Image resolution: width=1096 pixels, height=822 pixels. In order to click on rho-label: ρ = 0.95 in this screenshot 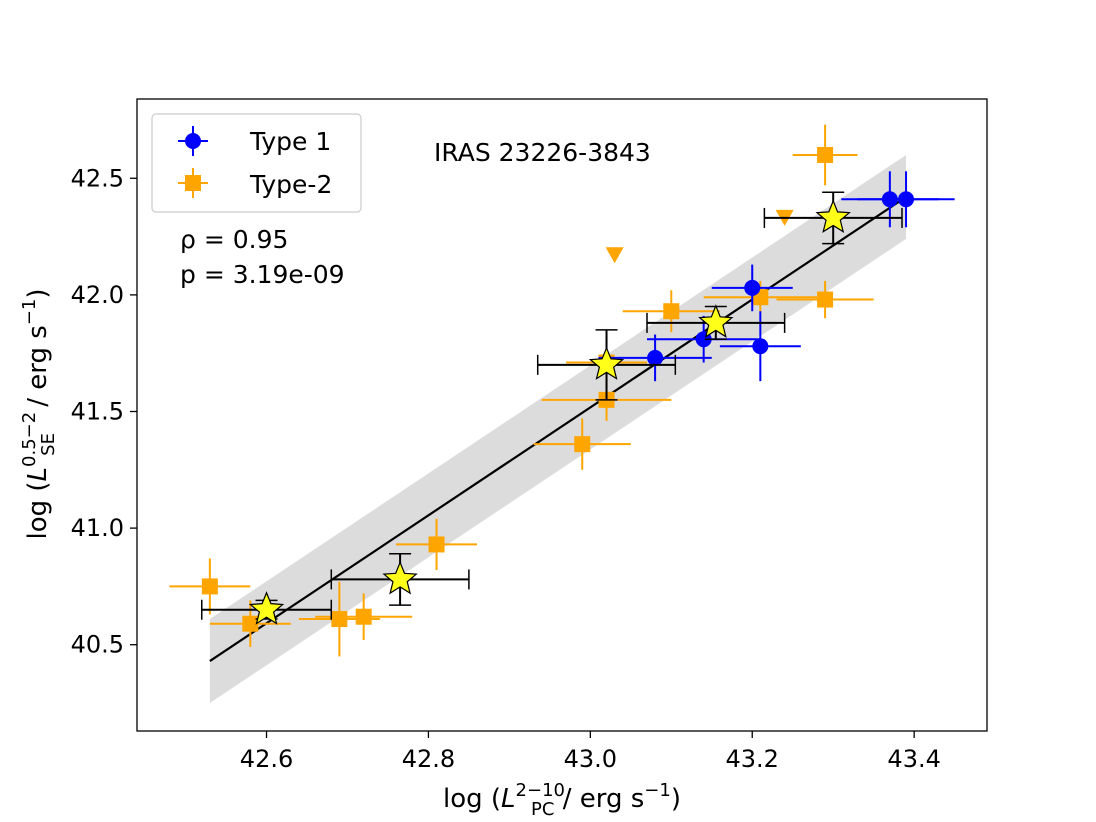, I will do `click(234, 239)`.